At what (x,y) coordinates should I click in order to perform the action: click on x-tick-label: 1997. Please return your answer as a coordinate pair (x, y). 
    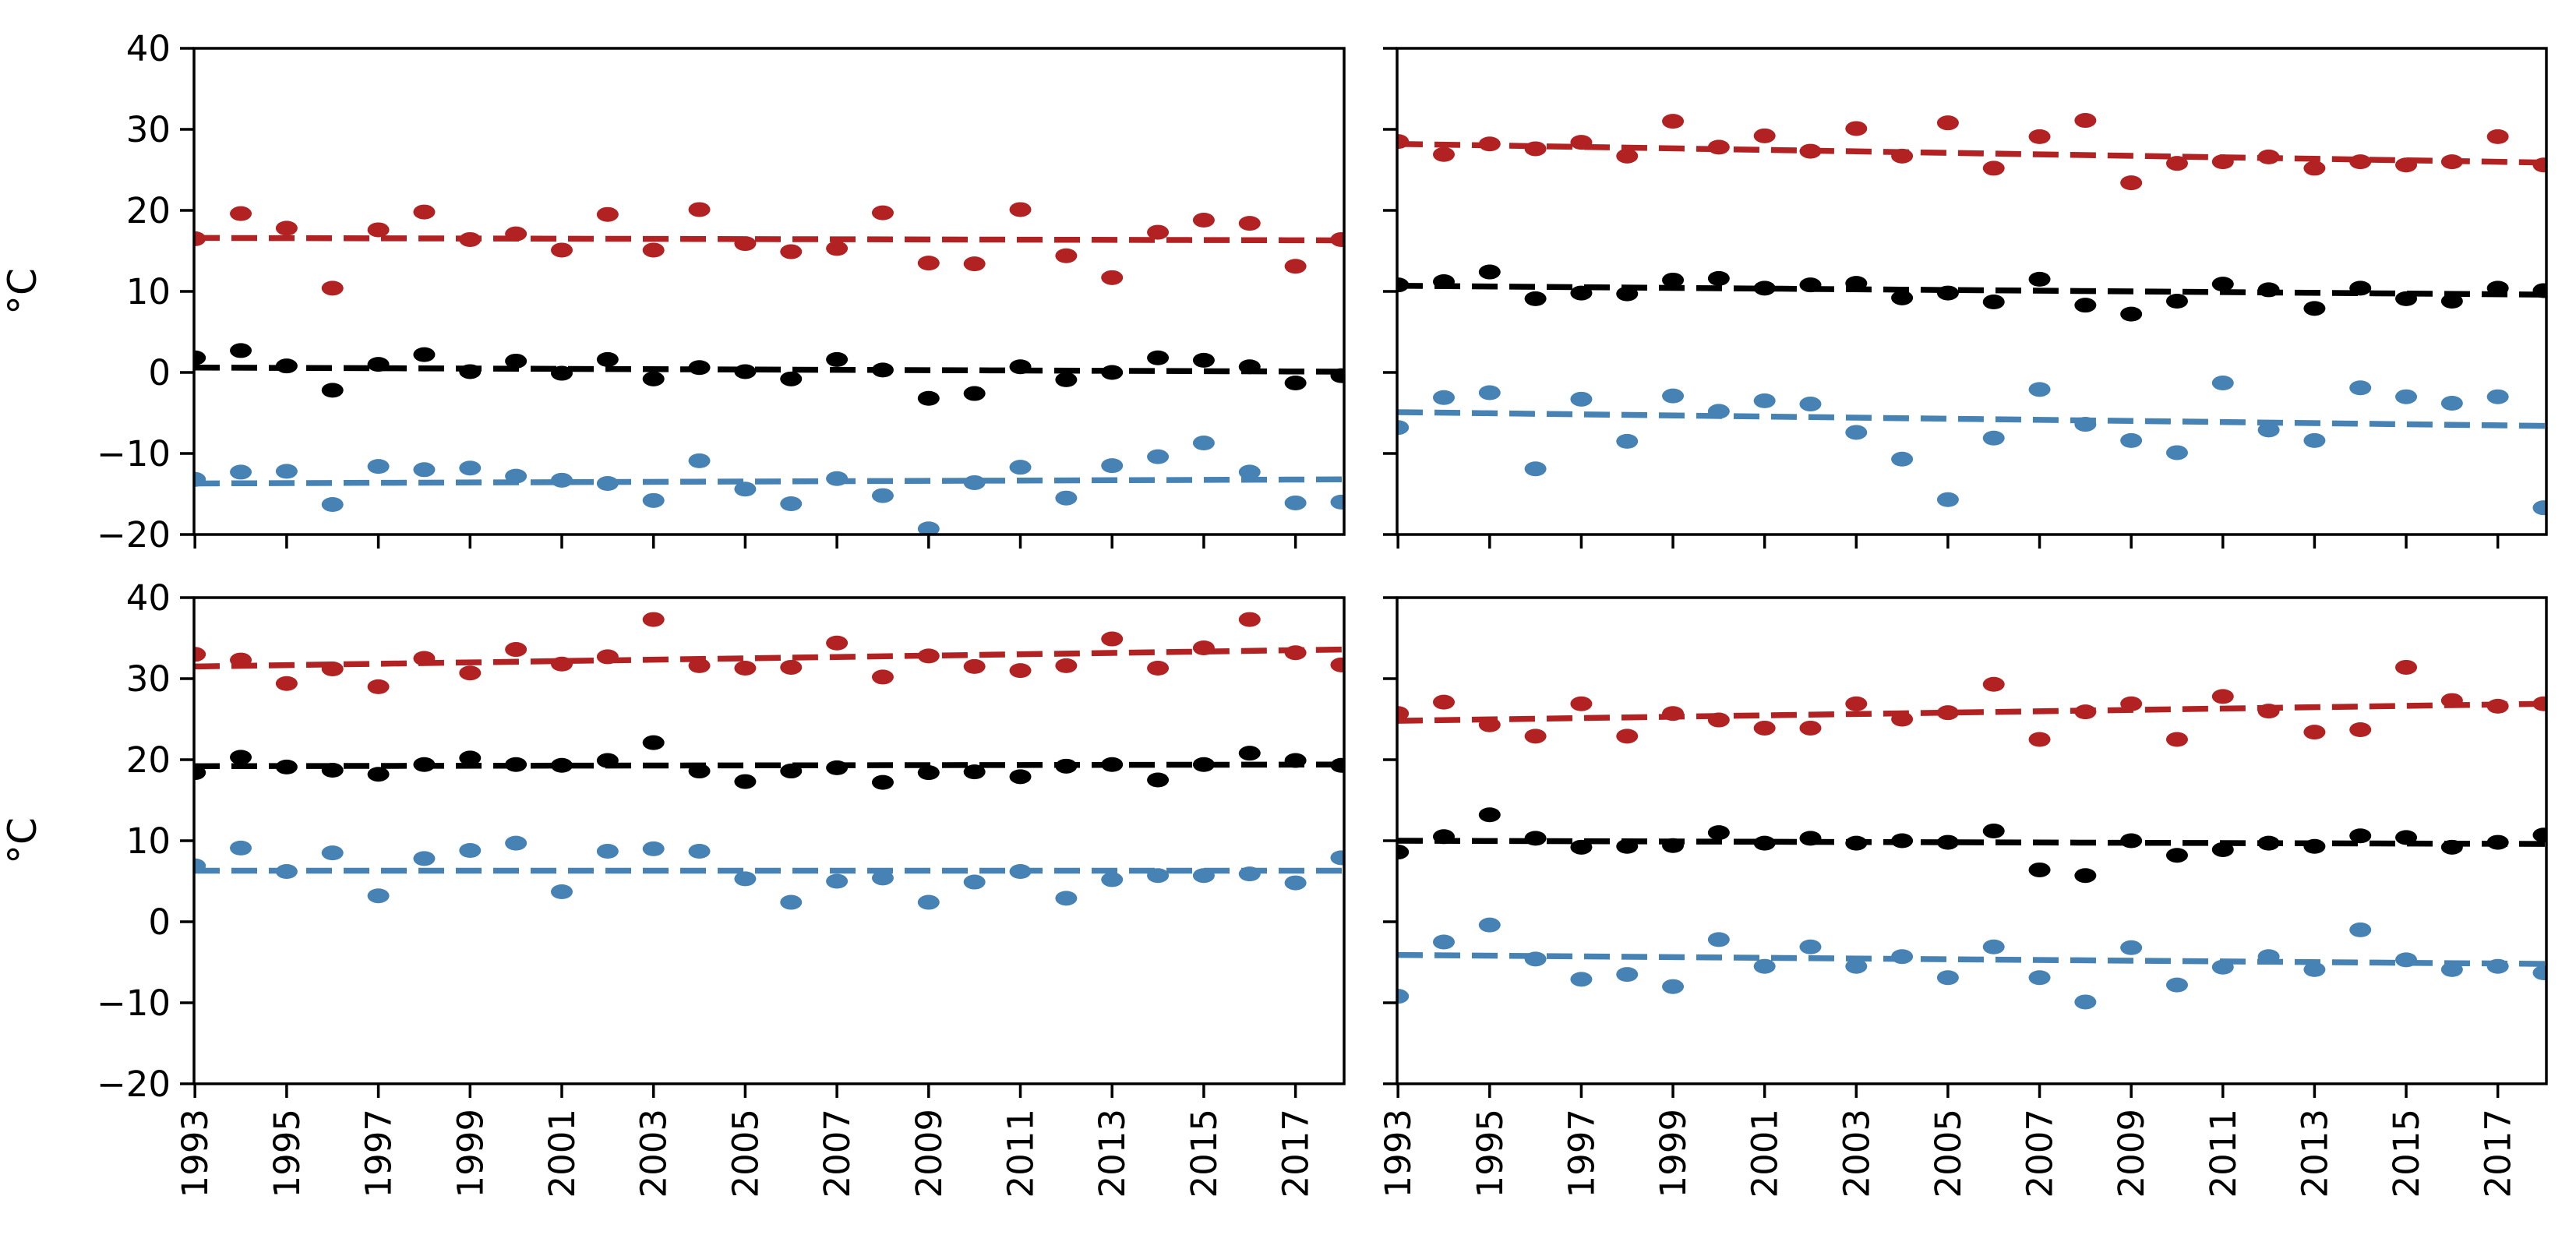
    Looking at the image, I should click on (1581, 1153).